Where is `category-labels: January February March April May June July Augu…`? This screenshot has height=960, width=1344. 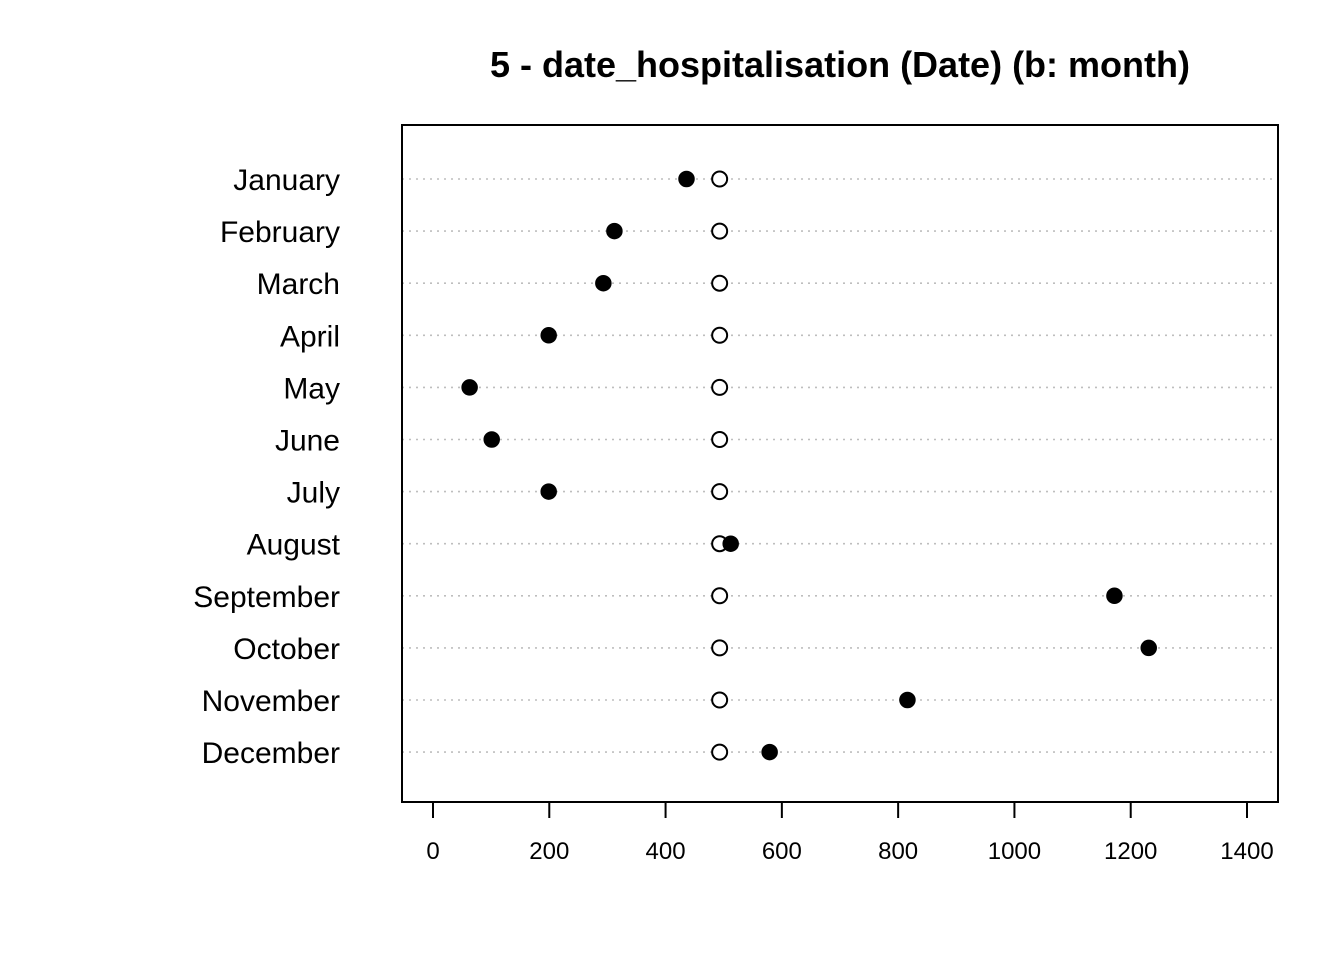 category-labels: January February March April May June July Augu… is located at coordinates (266, 467).